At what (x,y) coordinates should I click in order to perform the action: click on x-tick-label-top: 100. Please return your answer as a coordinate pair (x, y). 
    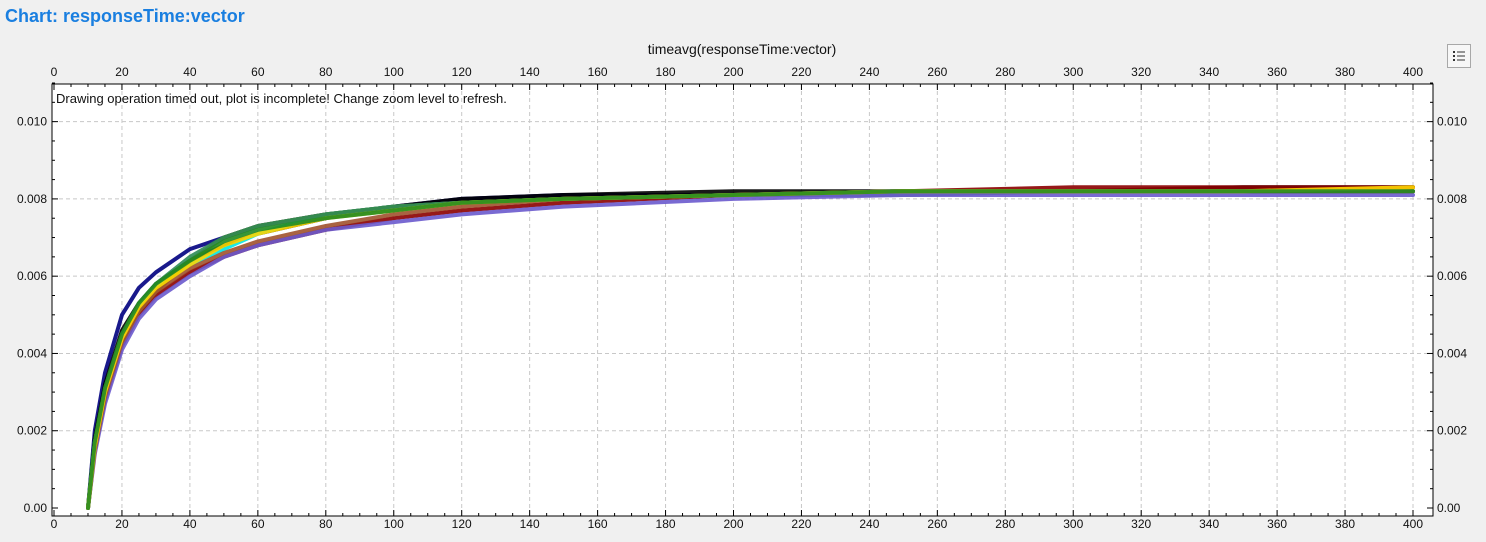
    Looking at the image, I should click on (394, 72).